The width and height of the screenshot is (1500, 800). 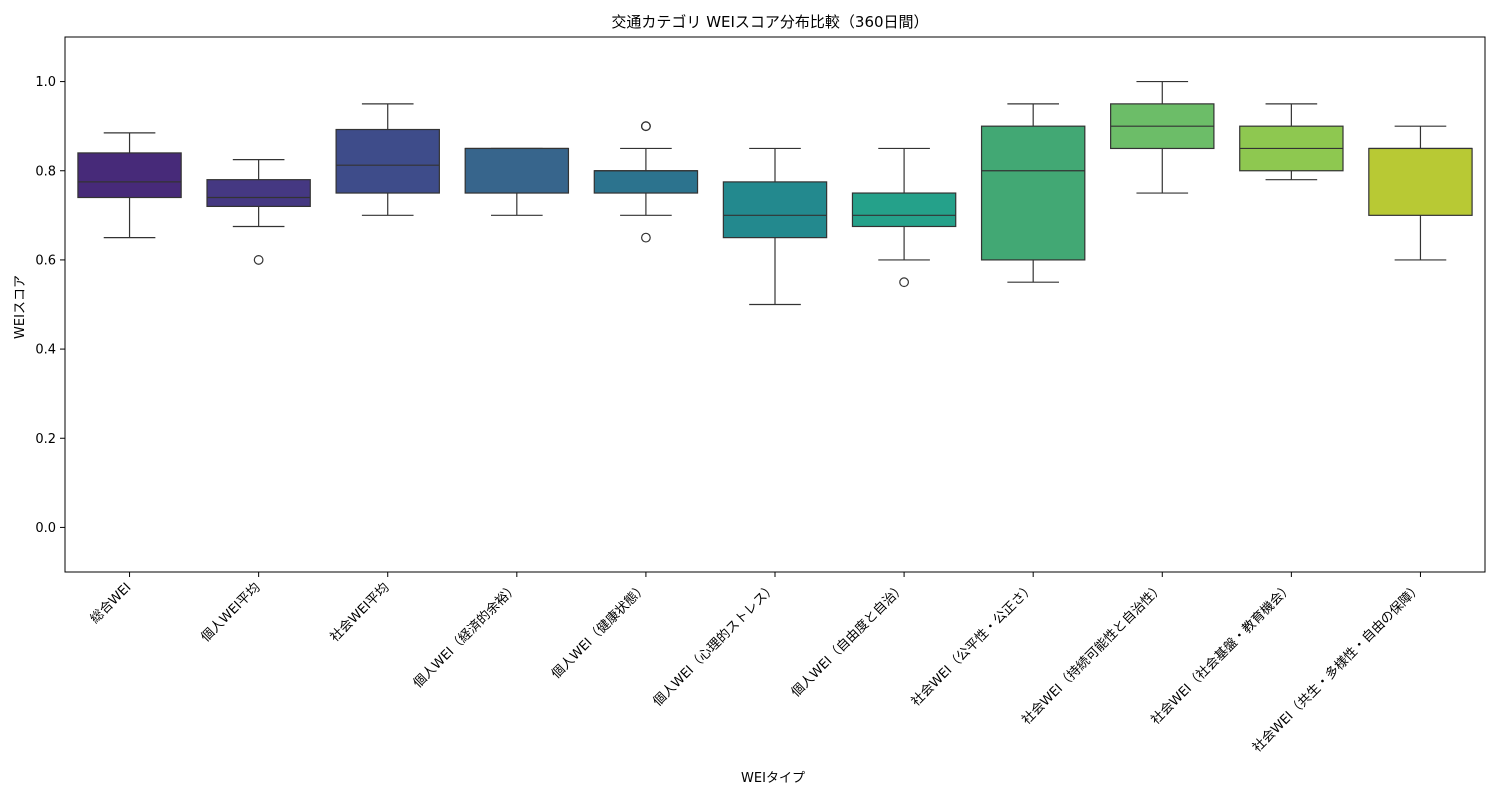 I want to click on x-tick-label: 個人WEI（経済的余裕）, so click(x=466, y=636).